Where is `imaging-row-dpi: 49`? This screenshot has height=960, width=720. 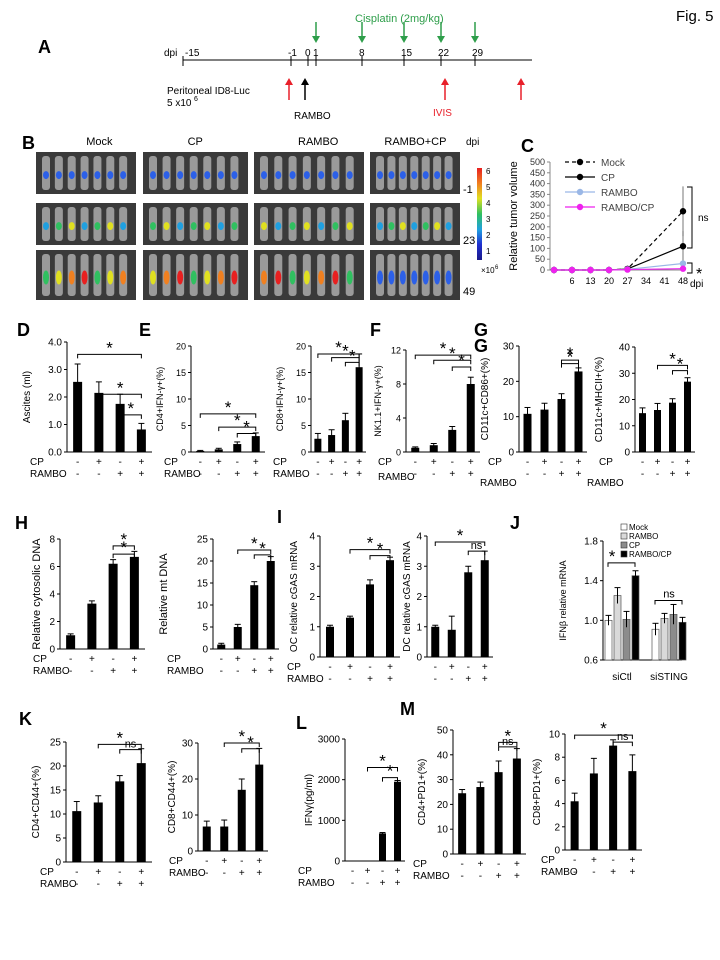
imaging-row-dpi: 49 is located at coordinates (469, 292).